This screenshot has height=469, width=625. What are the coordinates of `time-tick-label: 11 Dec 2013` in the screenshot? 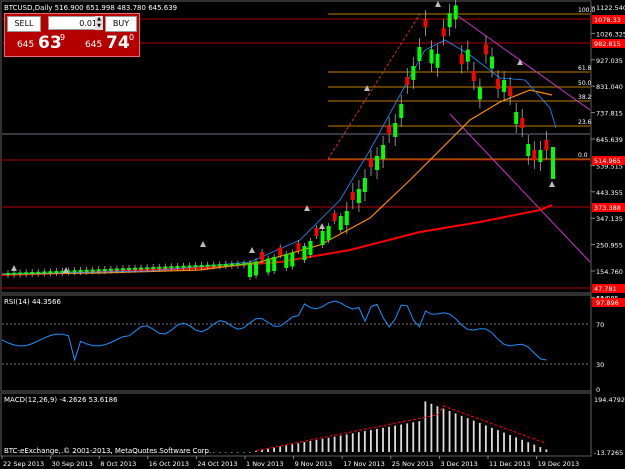 It's located at (510, 464).